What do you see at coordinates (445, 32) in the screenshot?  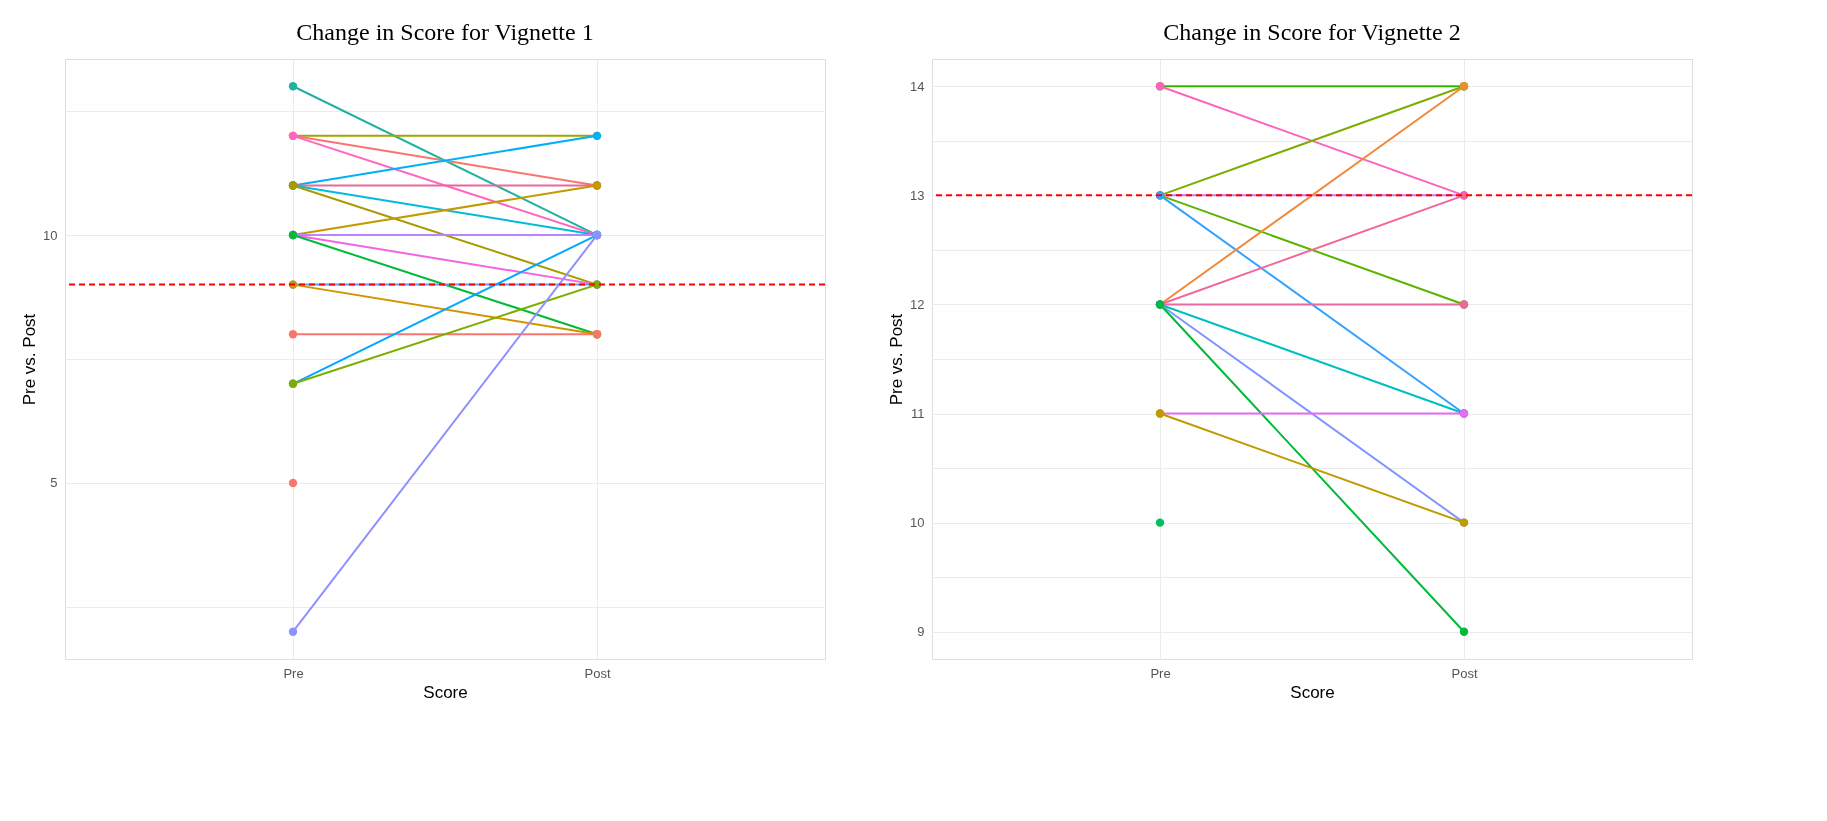 I see `chart-title: Change in Score for Vignette 1` at bounding box center [445, 32].